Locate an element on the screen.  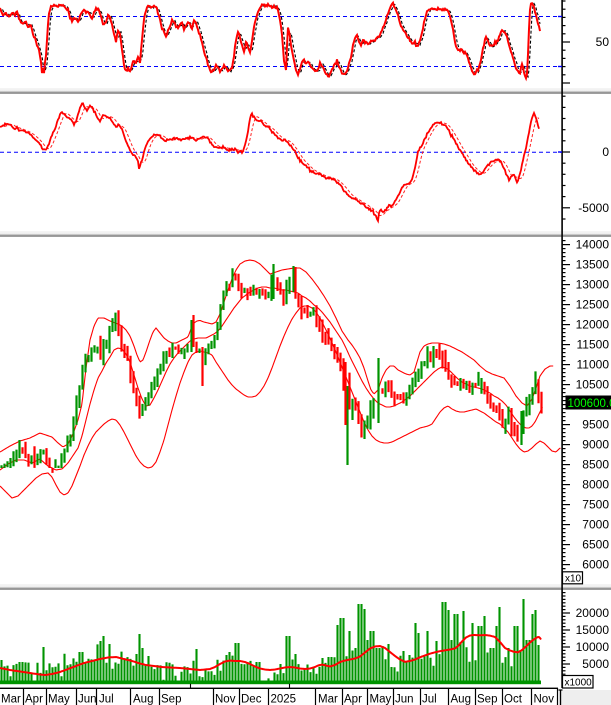
svg-text: 2025 is located at coordinates (284, 699).